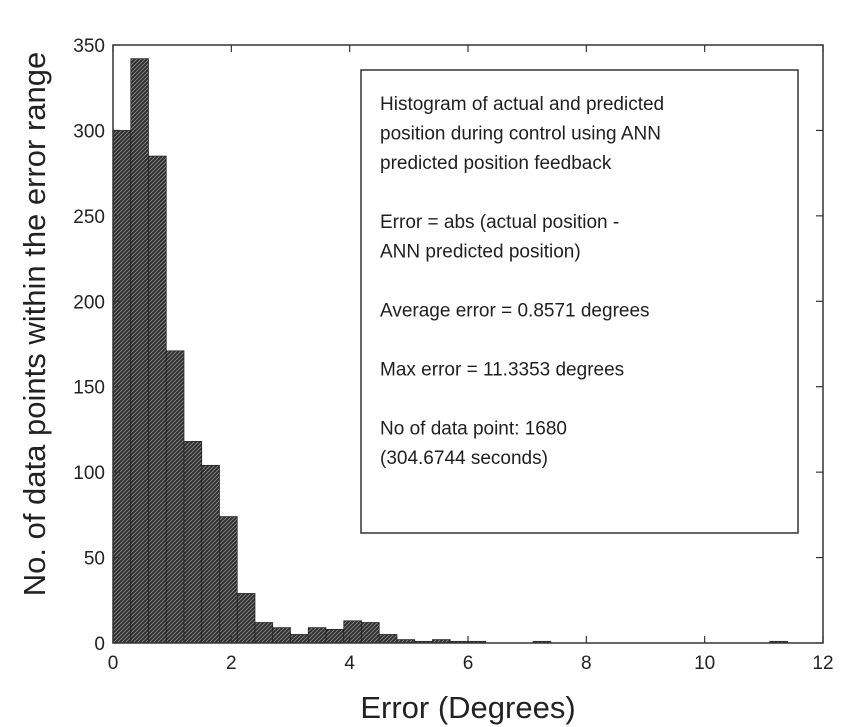 This screenshot has width=846, height=727. I want to click on x-axis-label: Error (Degrees), so click(467, 707).